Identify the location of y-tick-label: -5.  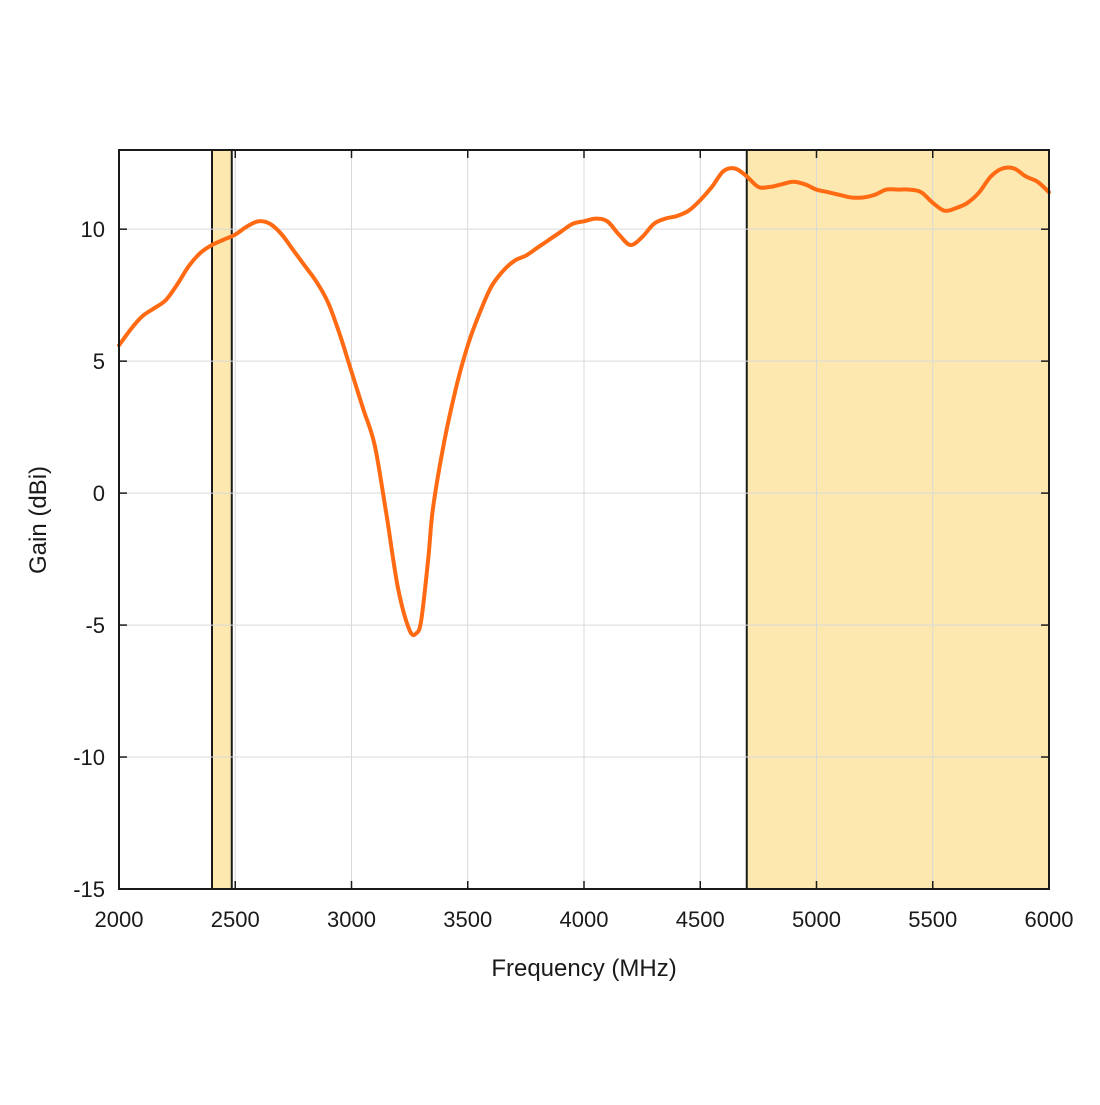
(95, 625).